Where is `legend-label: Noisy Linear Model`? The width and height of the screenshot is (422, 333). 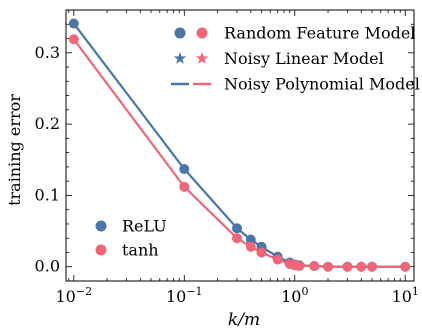 legend-label: Noisy Linear Model is located at coordinates (304, 58).